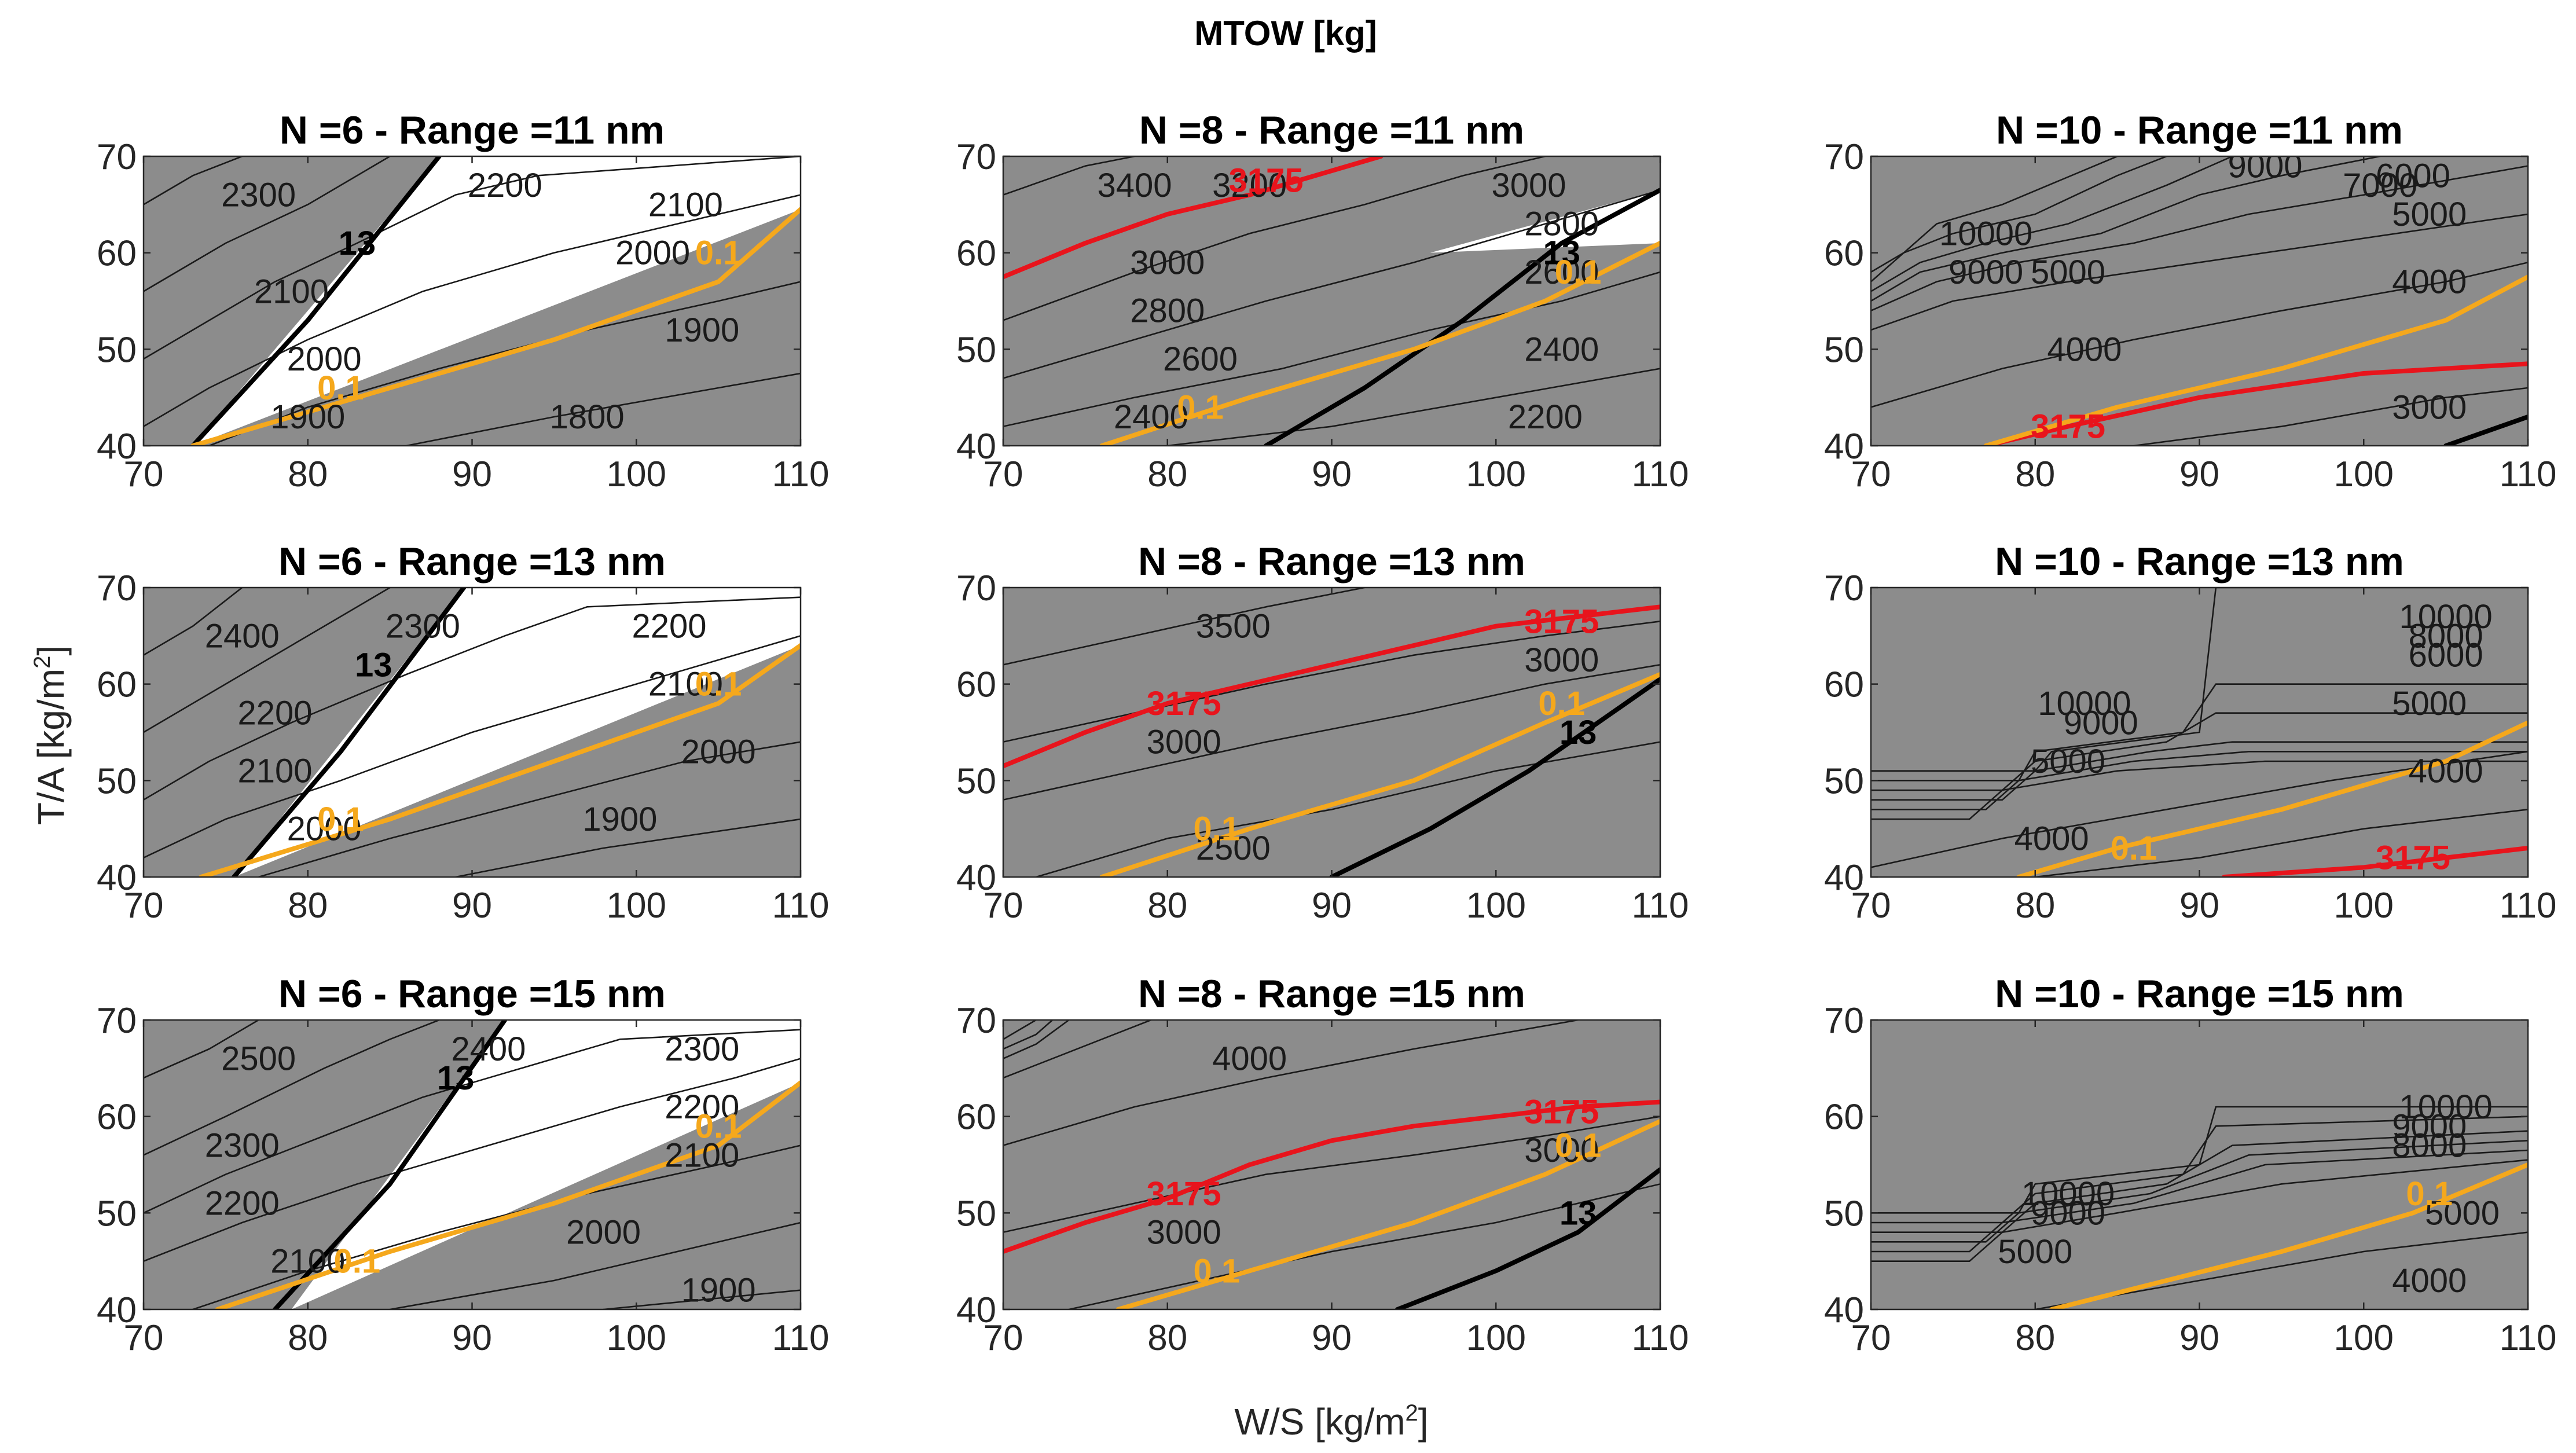  What do you see at coordinates (702, 330) in the screenshot?
I see `contour-label-thin: 1900` at bounding box center [702, 330].